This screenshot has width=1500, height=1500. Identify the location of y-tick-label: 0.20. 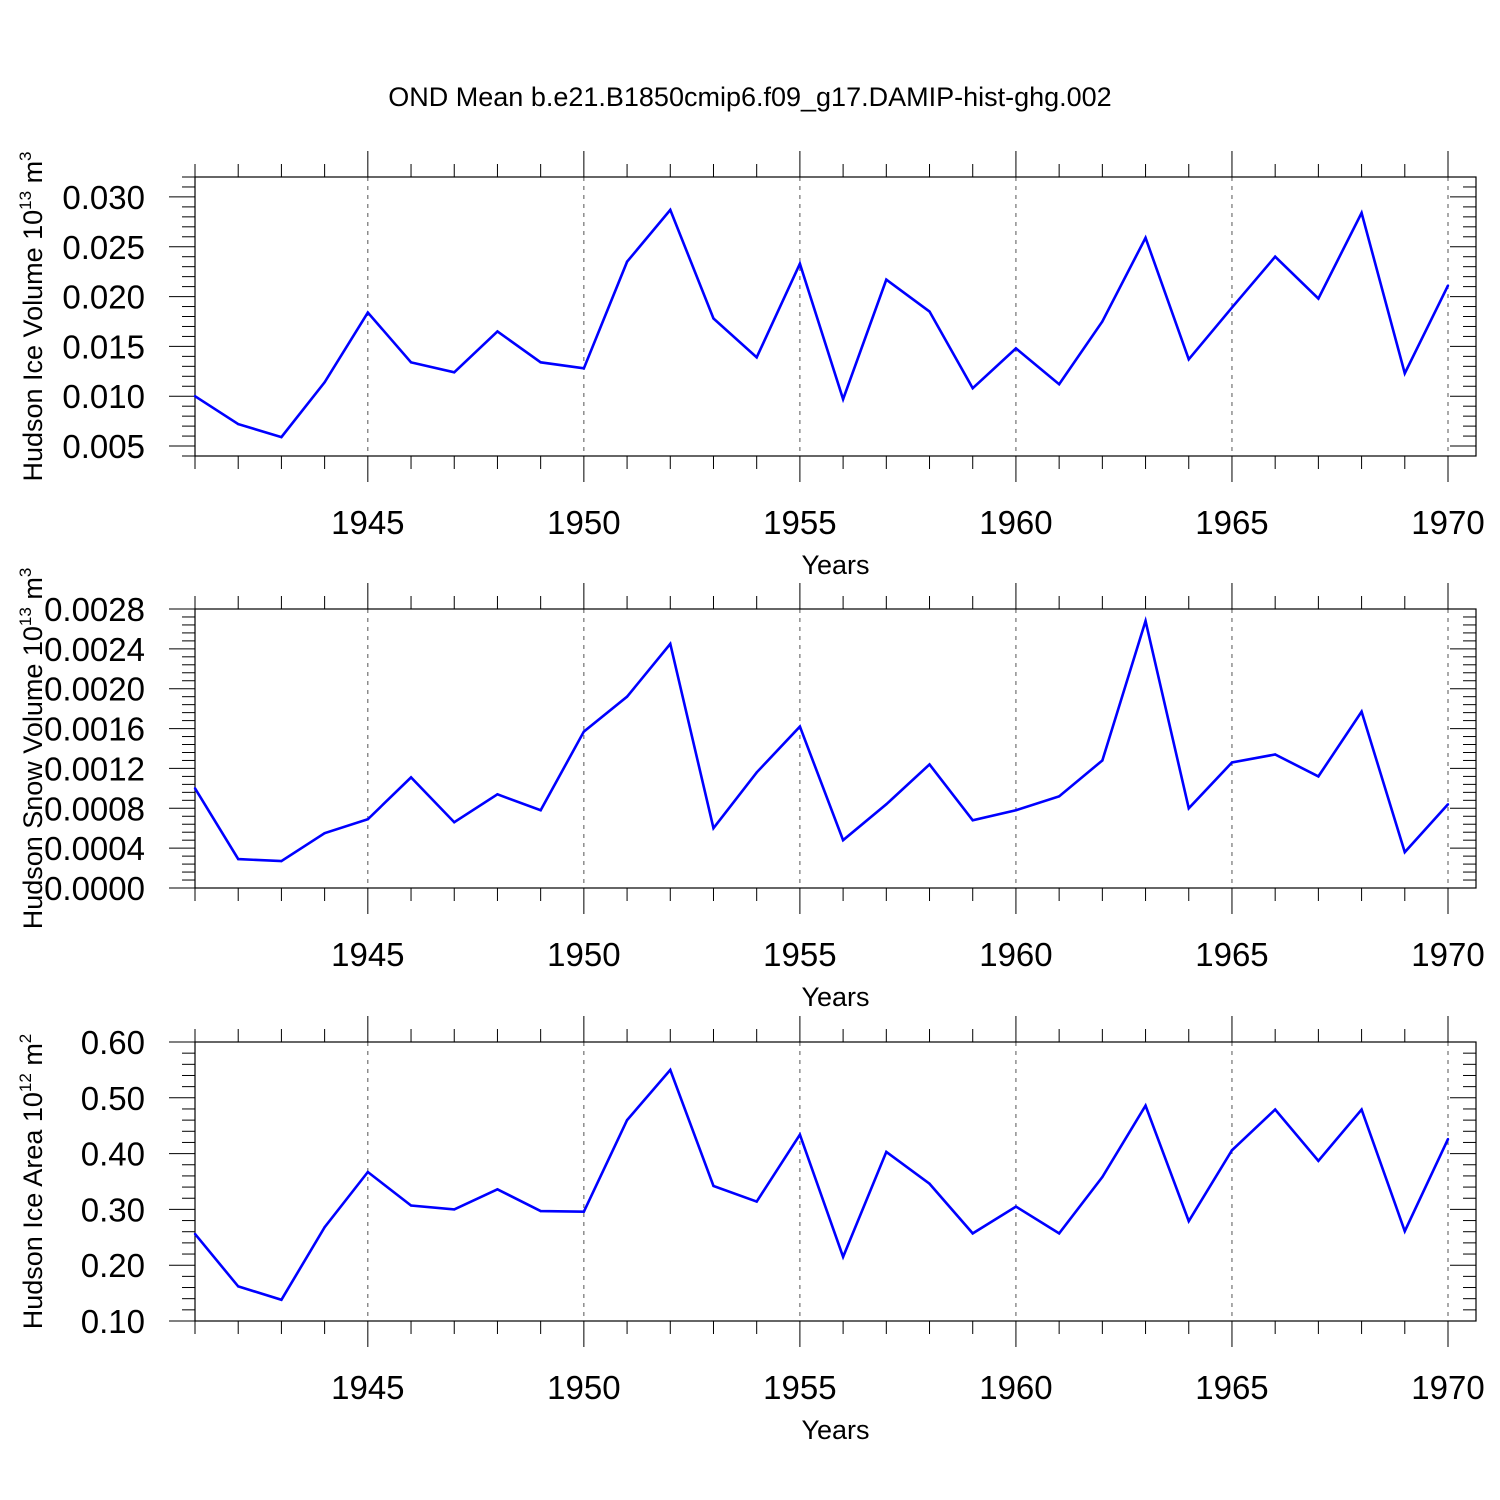
(113, 1265).